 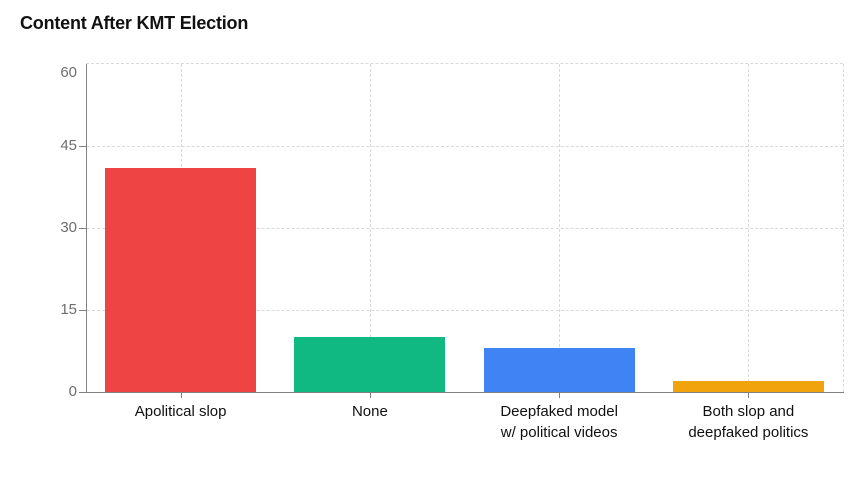 I want to click on bar-both-slop-and-deepfaked-politics, so click(x=748, y=386).